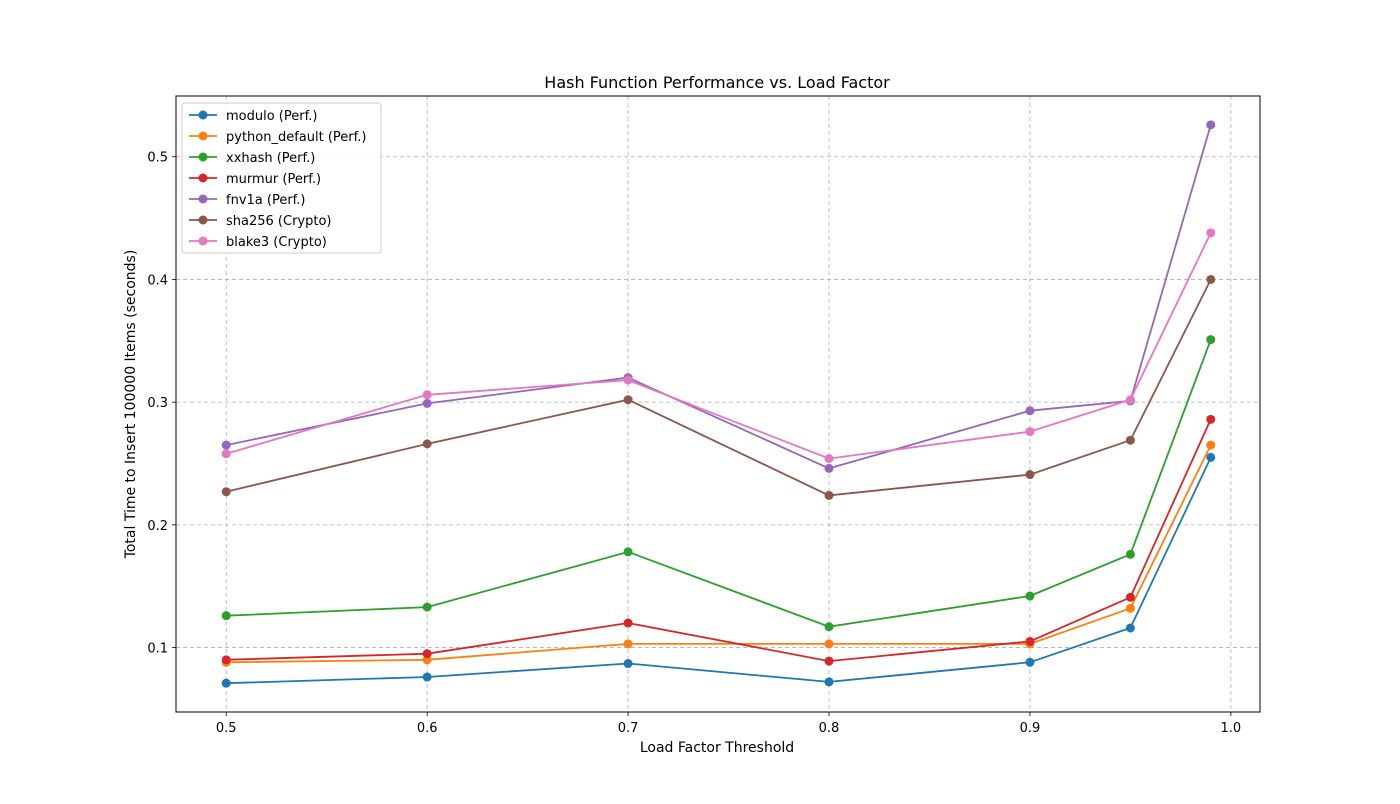 This screenshot has height=804, width=1400. Describe the element at coordinates (157, 403) in the screenshot. I see `y-tick-label: 0.3` at that location.